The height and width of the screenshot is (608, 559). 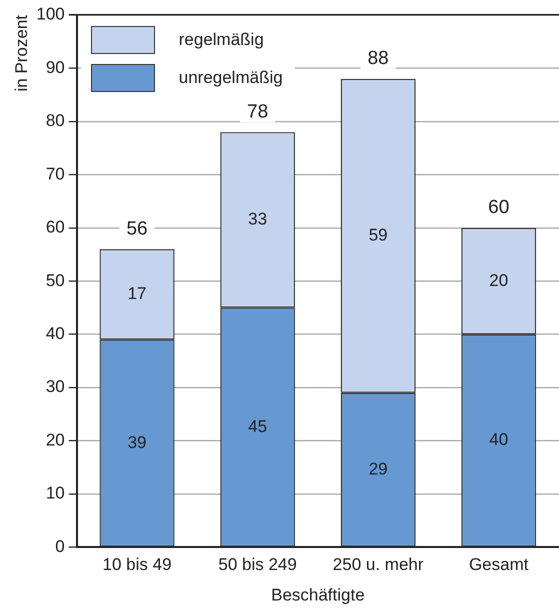 I want to click on y-tick-label: 40, so click(x=55, y=334).